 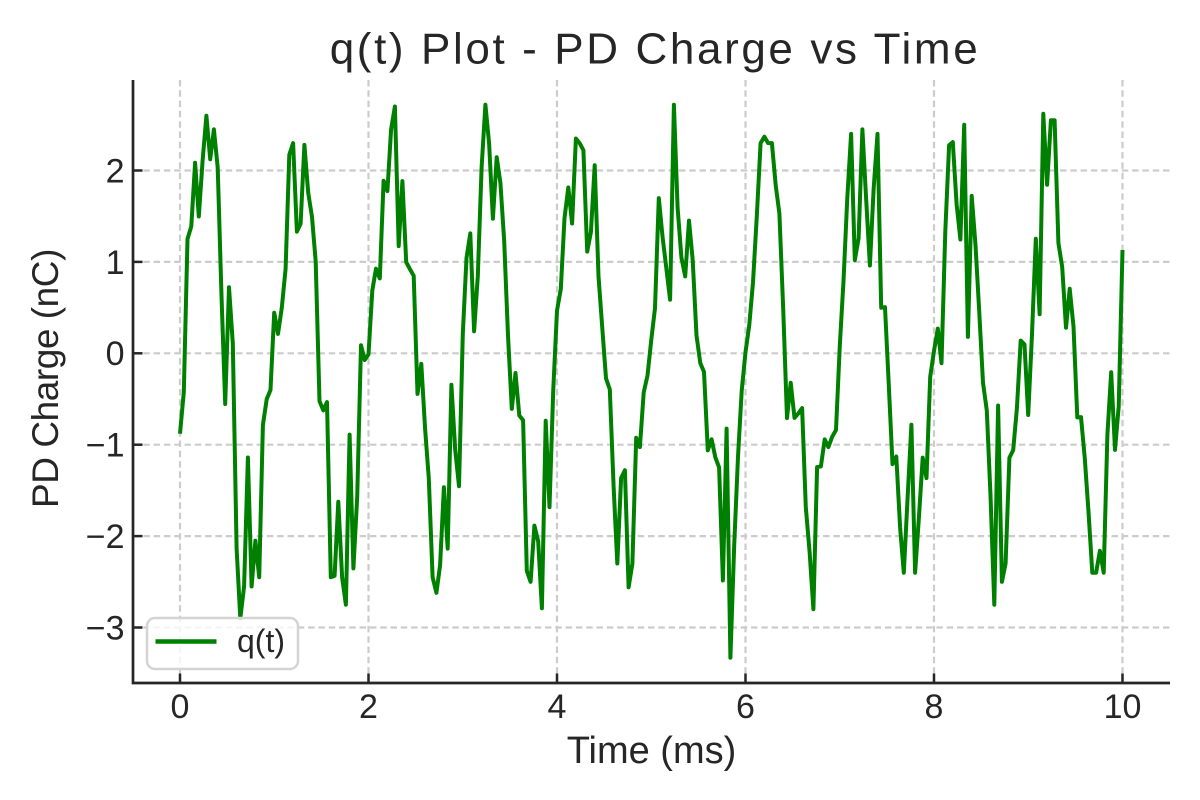 I want to click on svg-text: −3, so click(x=105, y=628).